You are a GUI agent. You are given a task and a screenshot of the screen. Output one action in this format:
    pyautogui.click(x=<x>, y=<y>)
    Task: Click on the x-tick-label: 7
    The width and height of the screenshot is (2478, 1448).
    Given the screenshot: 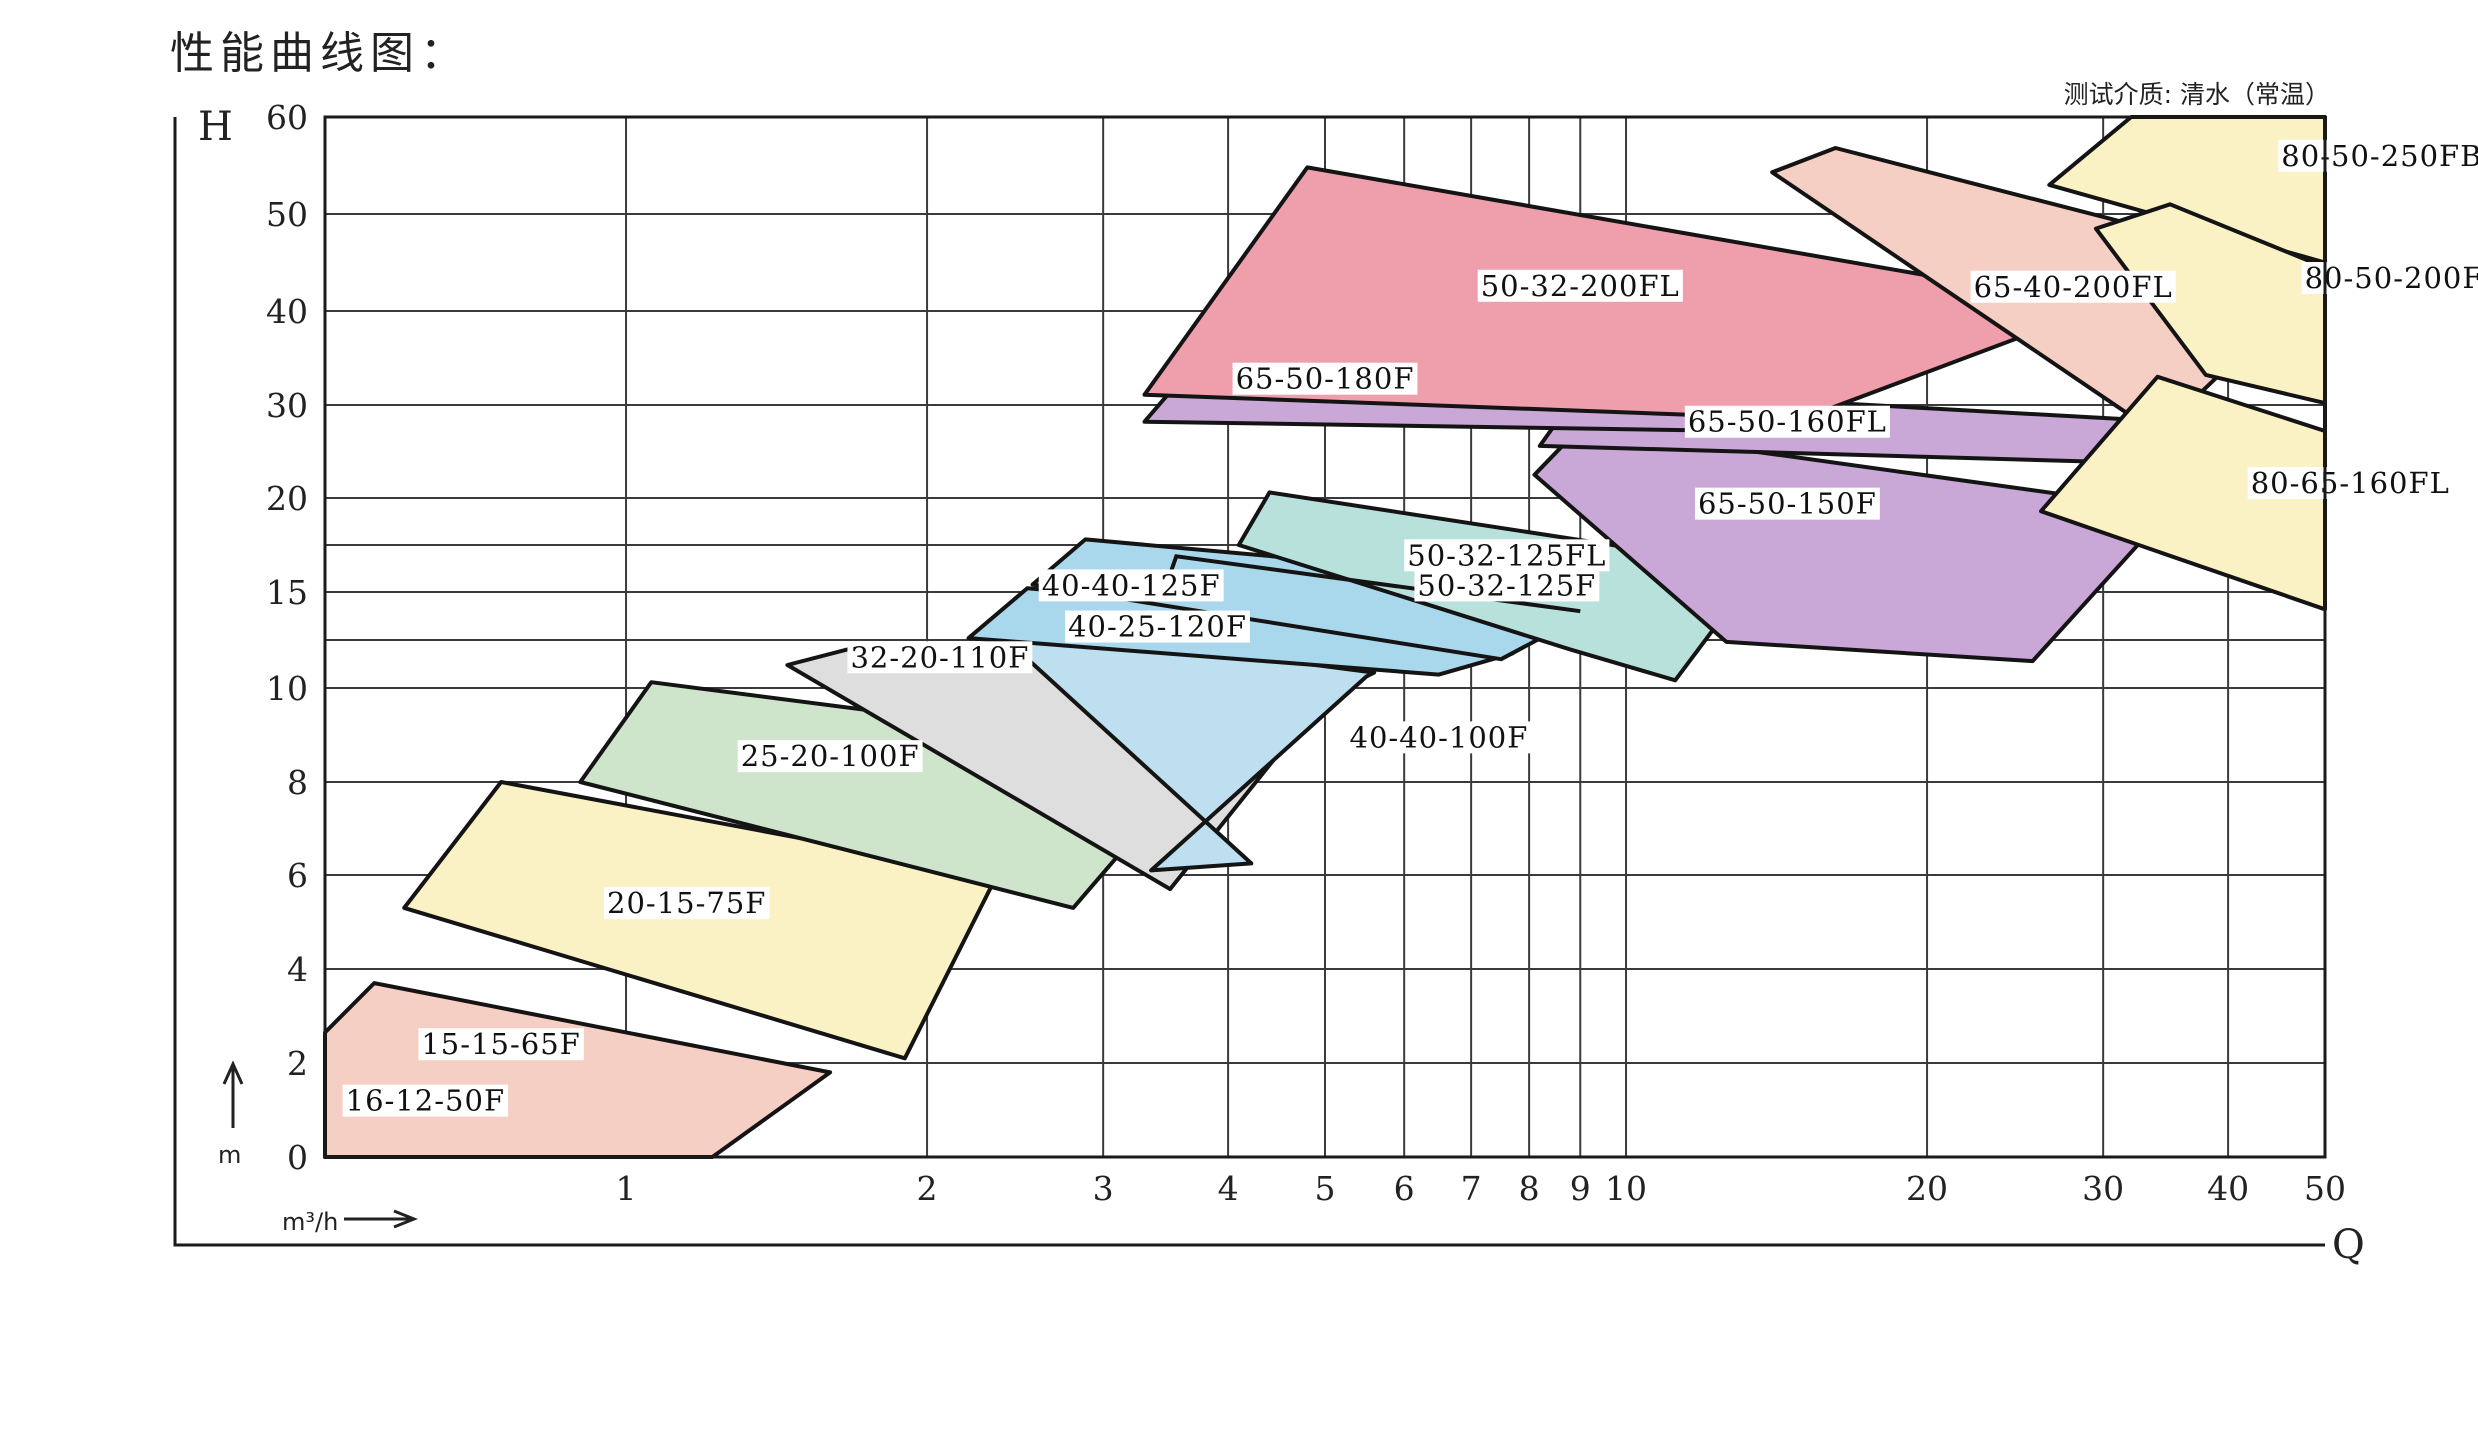 What is the action you would take?
    pyautogui.click(x=1471, y=1188)
    